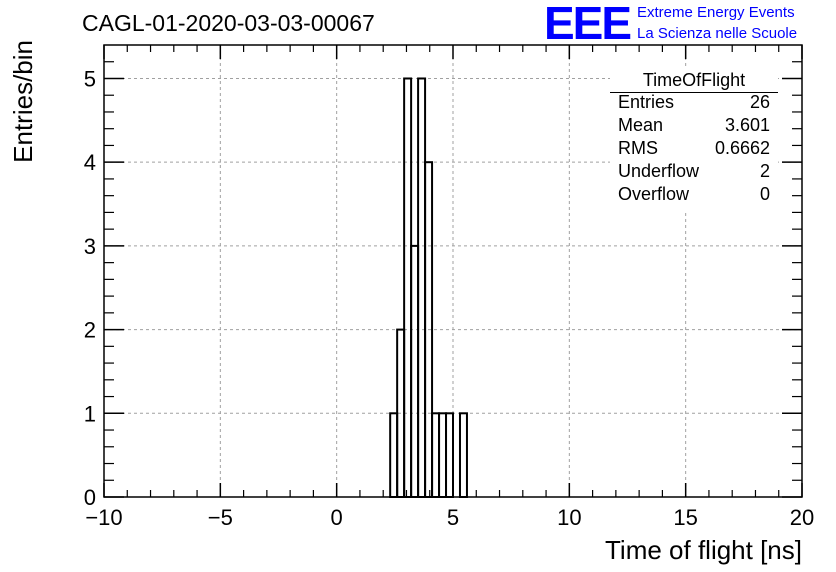 The height and width of the screenshot is (572, 836). What do you see at coordinates (685, 517) in the screenshot?
I see `x-tick-label: 15` at bounding box center [685, 517].